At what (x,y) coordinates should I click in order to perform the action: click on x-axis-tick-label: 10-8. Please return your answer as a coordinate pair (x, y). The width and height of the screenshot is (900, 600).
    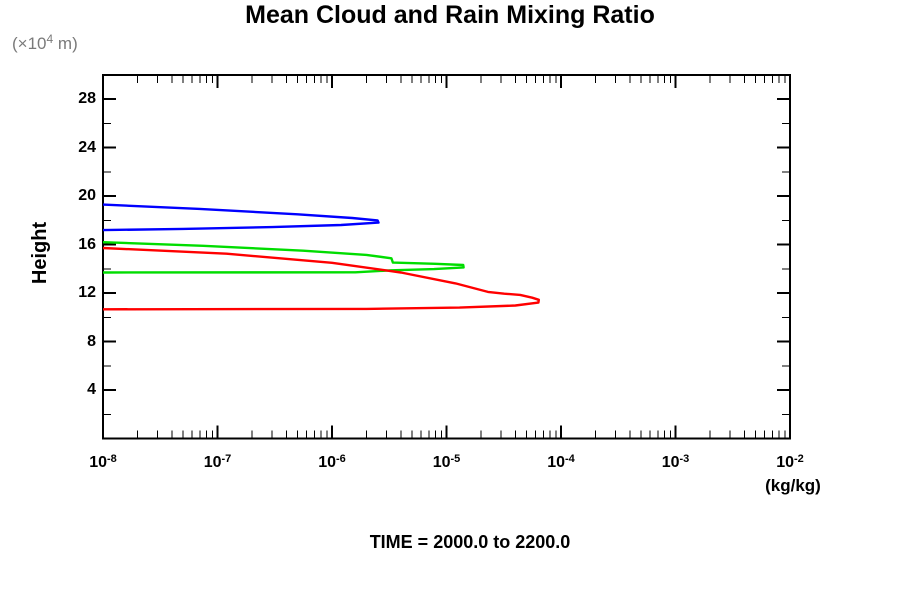
    Looking at the image, I should click on (103, 462).